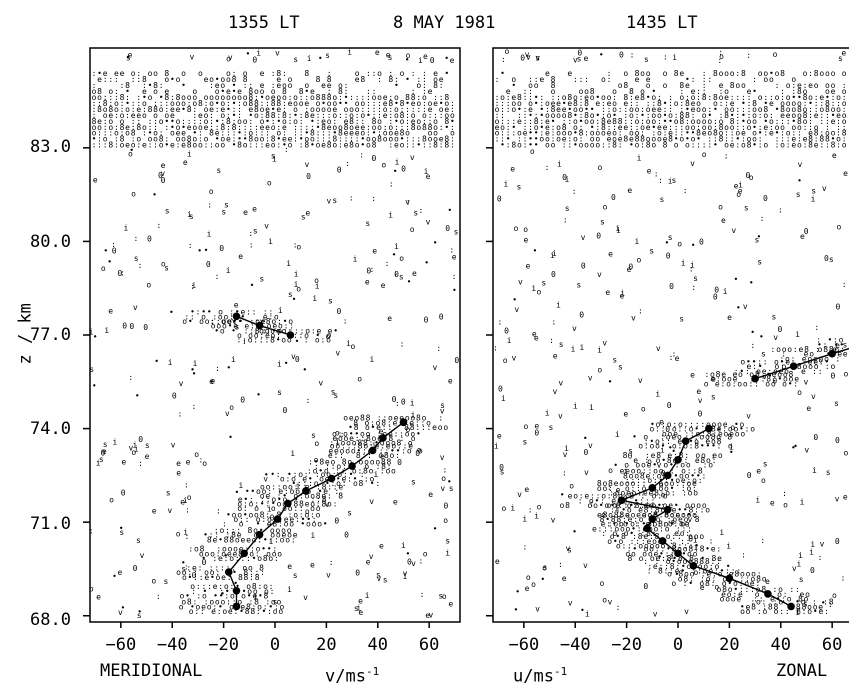  Describe the element at coordinates (575, 645) in the screenshot. I see `x-tick-label: −40` at that location.